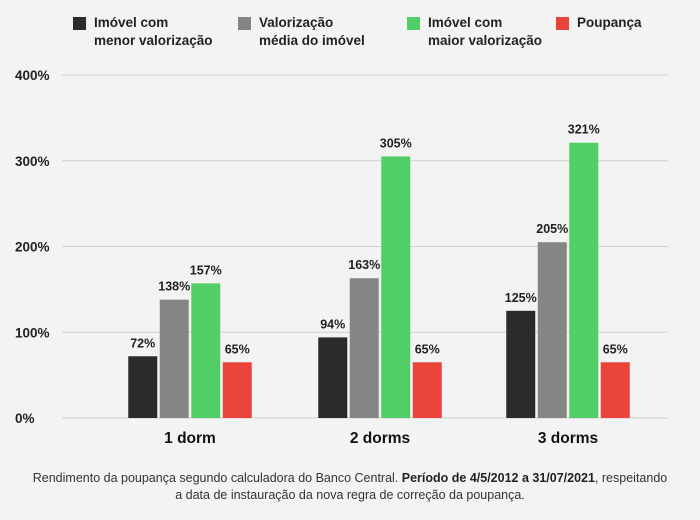 The width and height of the screenshot is (700, 520). What do you see at coordinates (584, 130) in the screenshot?
I see `data-label-3-3: 321%` at bounding box center [584, 130].